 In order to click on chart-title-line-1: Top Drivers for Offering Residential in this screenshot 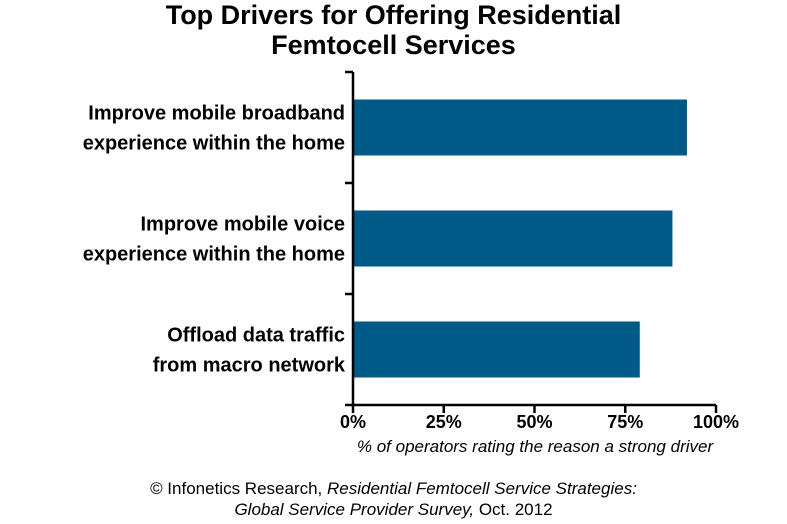, I will do `click(393, 15)`.